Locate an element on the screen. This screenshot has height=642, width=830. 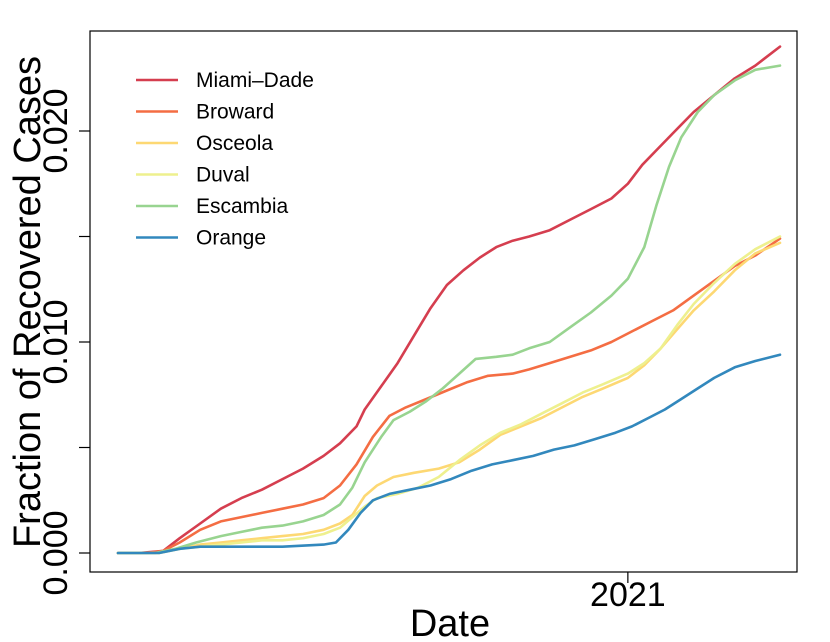
x-tick-label: 2021 is located at coordinates (628, 595).